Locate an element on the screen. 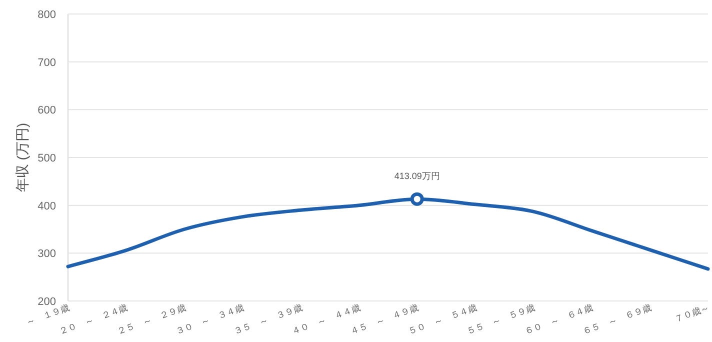  y-tick-label: 500 is located at coordinates (47, 158).